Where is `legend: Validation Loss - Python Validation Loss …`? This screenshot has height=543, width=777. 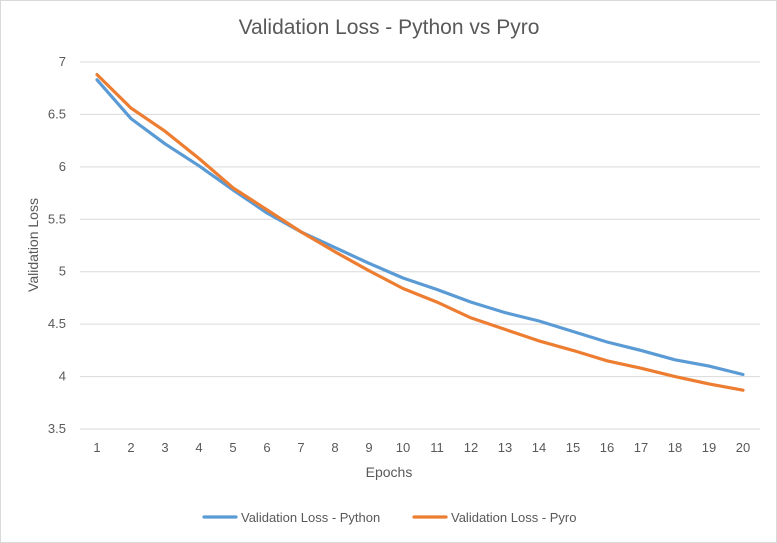 legend: Validation Loss - Python Validation Loss … is located at coordinates (389, 517).